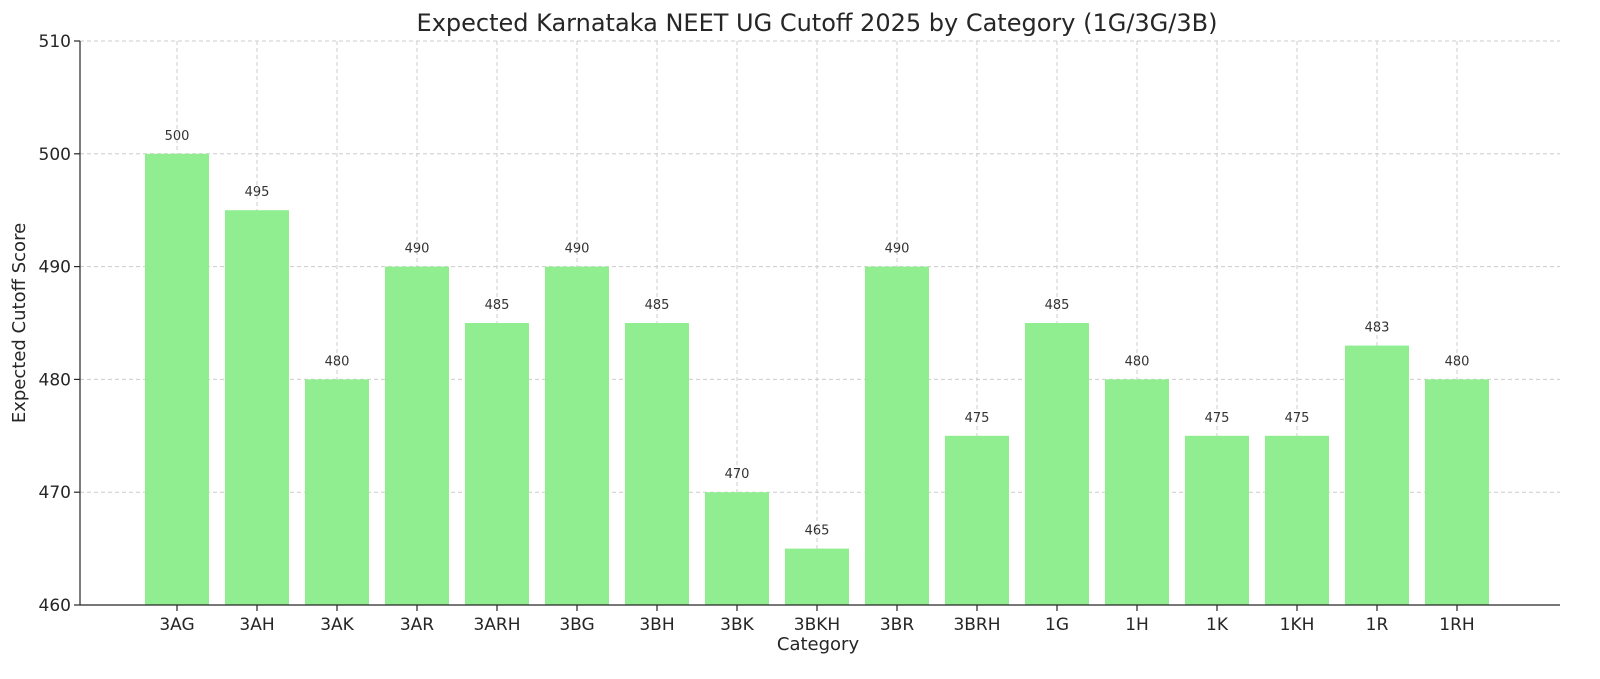 Image resolution: width=1600 pixels, height=679 pixels. I want to click on y-tick-label: 510, so click(55, 42).